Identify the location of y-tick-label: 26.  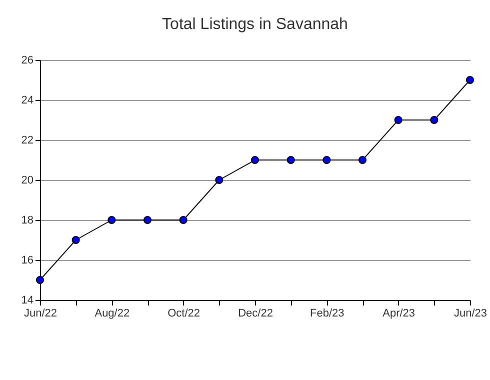
(27, 60).